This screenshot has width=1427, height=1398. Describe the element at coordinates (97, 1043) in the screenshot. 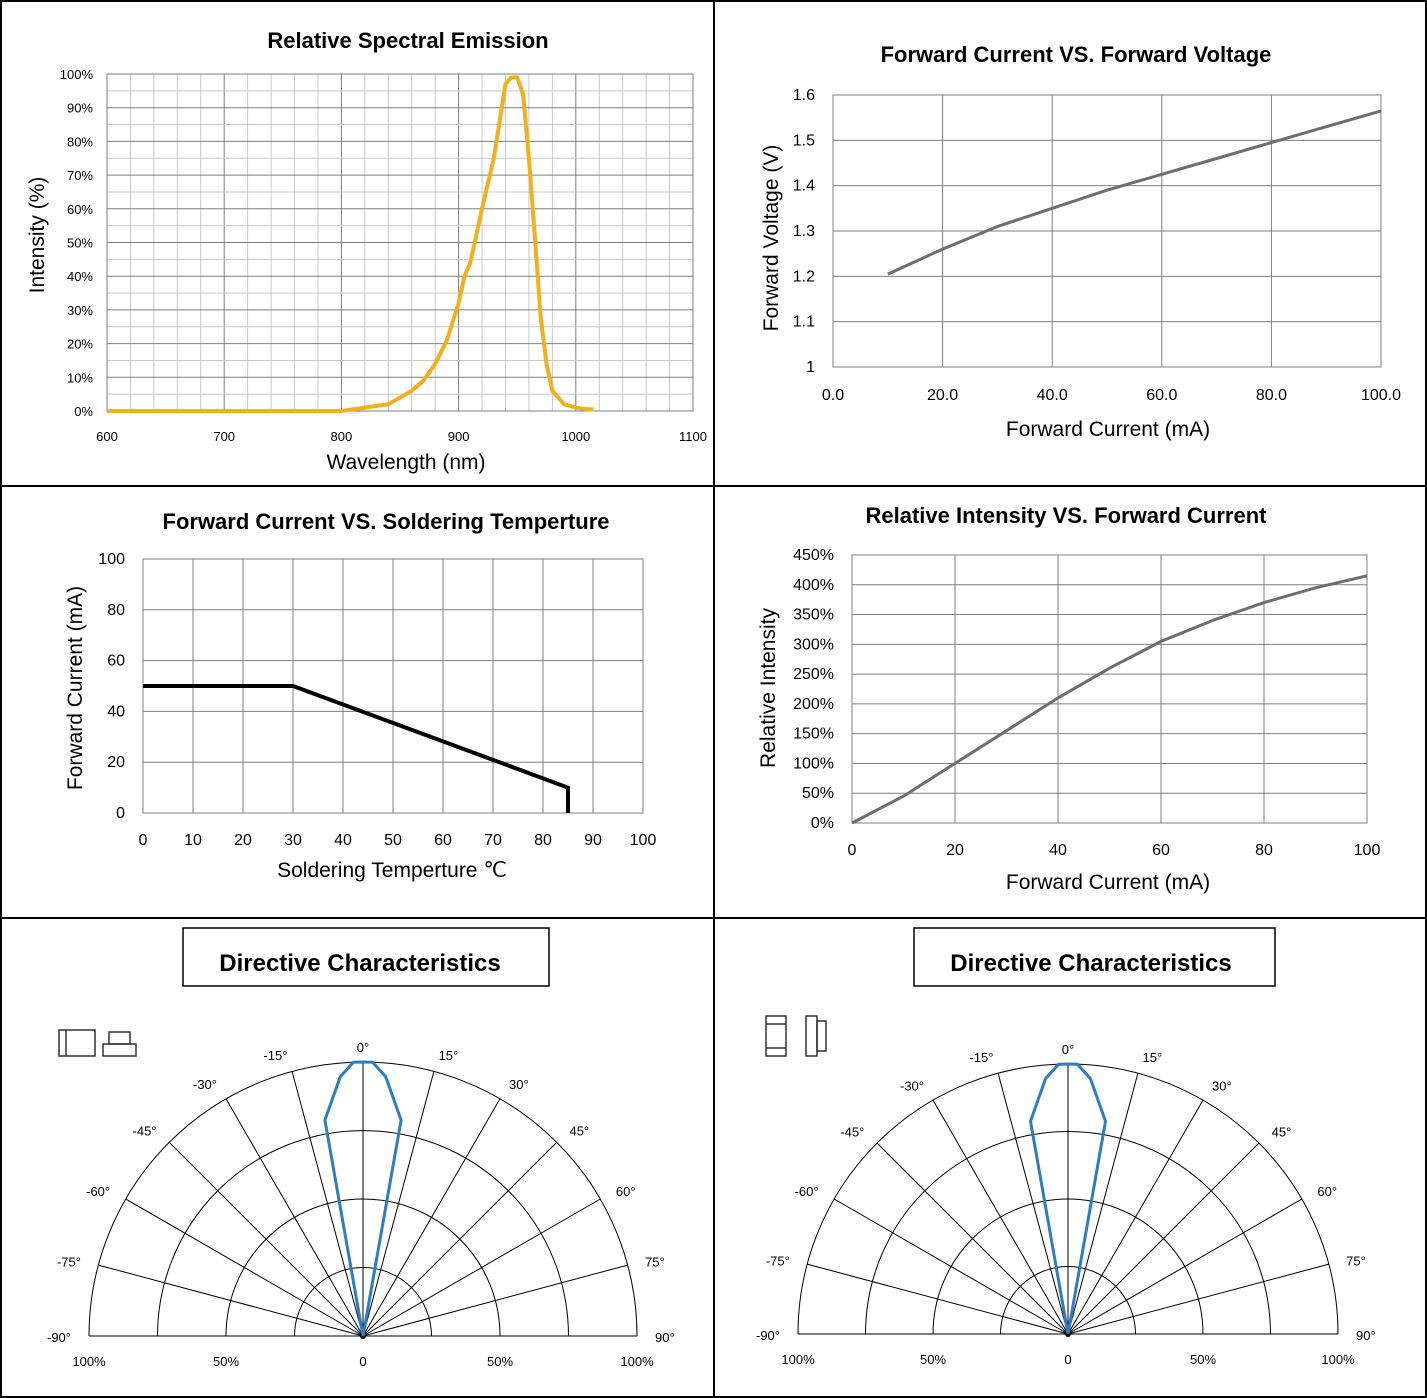

I see `polar-left-package-icon` at that location.